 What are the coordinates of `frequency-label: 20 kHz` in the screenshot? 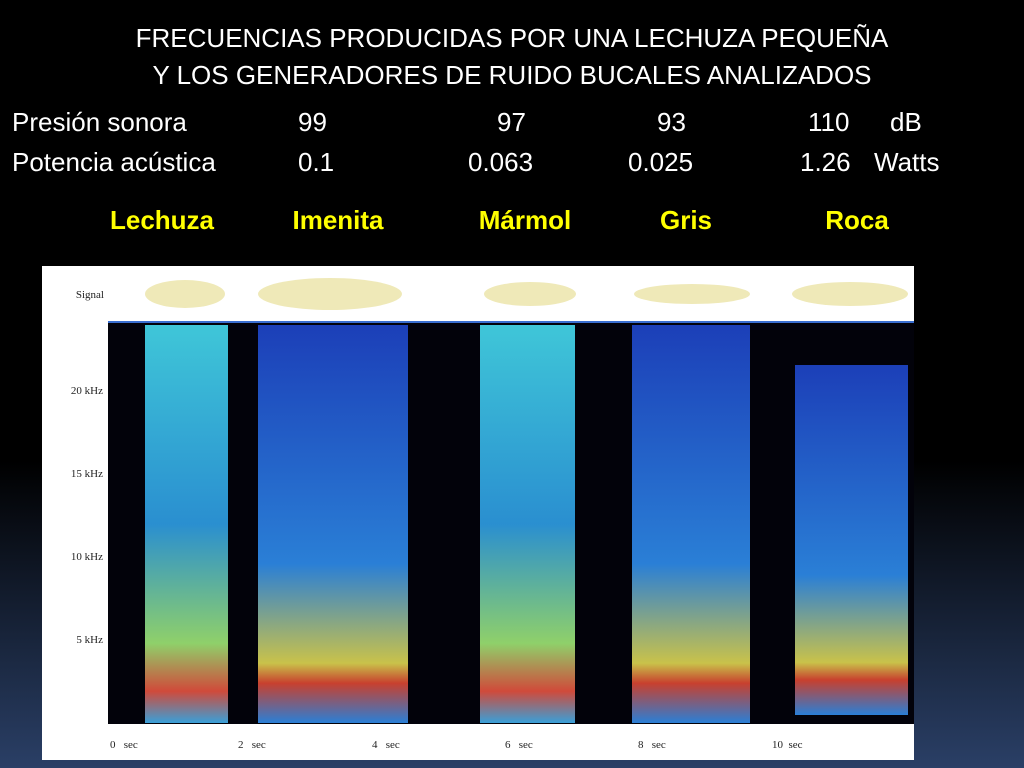 It's located at (87, 391).